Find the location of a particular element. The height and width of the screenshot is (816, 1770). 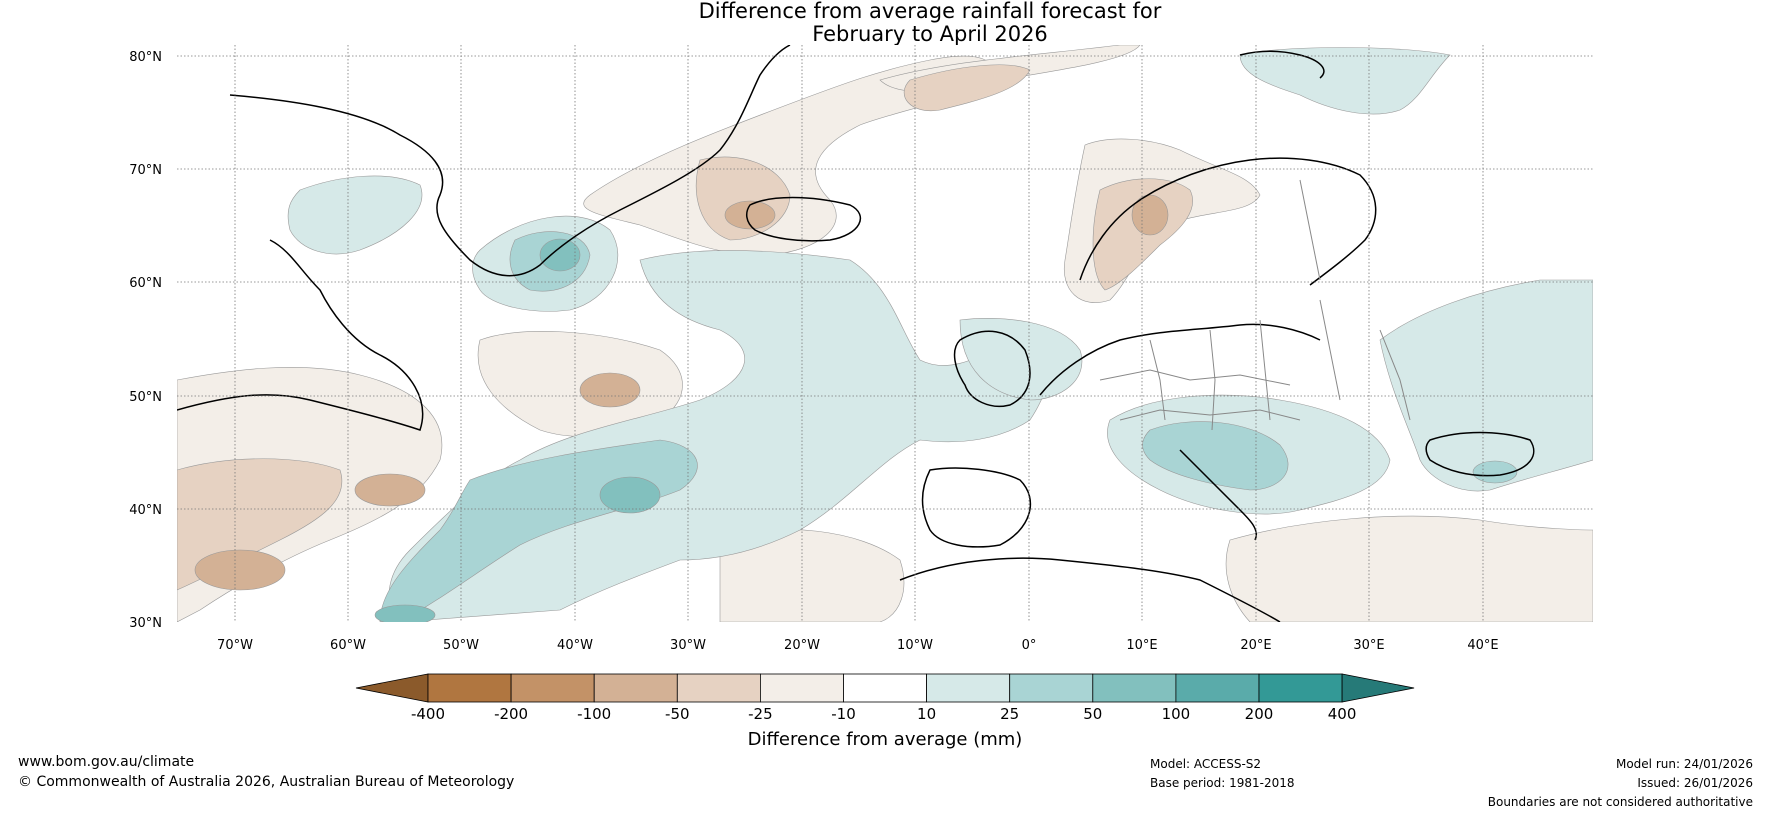

colorbar-tick-label: -100 is located at coordinates (594, 714).